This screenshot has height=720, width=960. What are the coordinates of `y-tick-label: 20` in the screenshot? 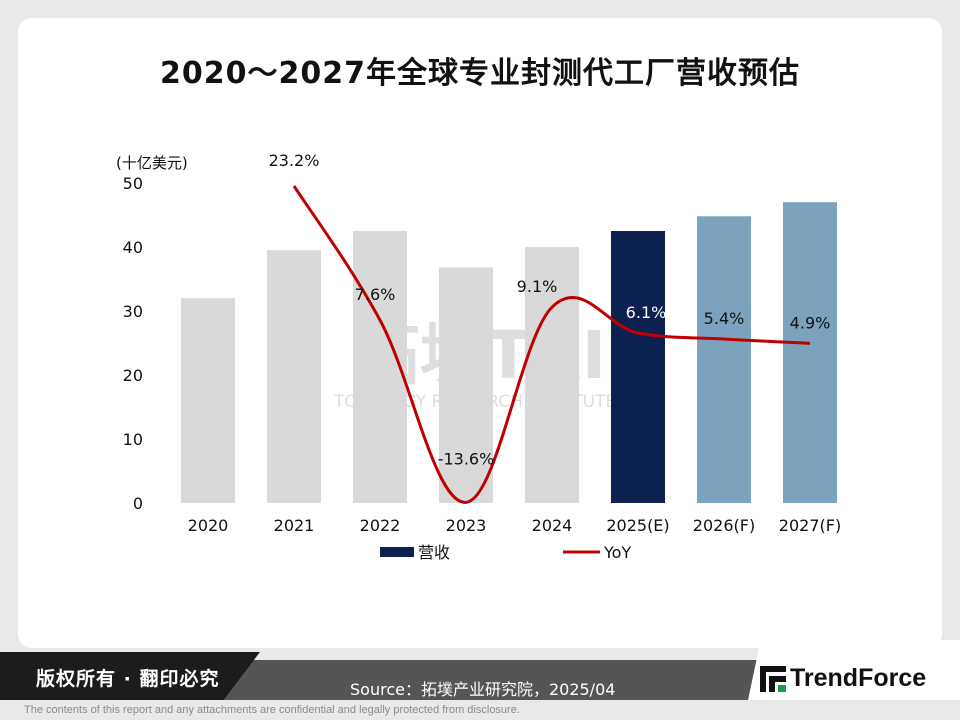 It's located at (133, 375).